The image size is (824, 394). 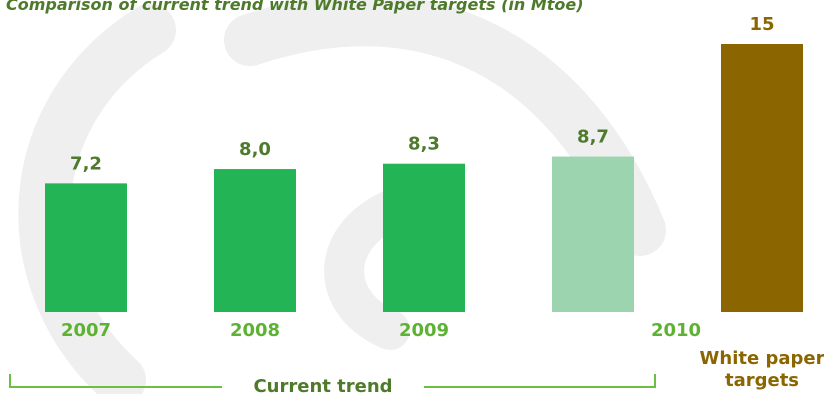 I want to click on current-trend-bracket: Current trend, so click(x=332, y=384).